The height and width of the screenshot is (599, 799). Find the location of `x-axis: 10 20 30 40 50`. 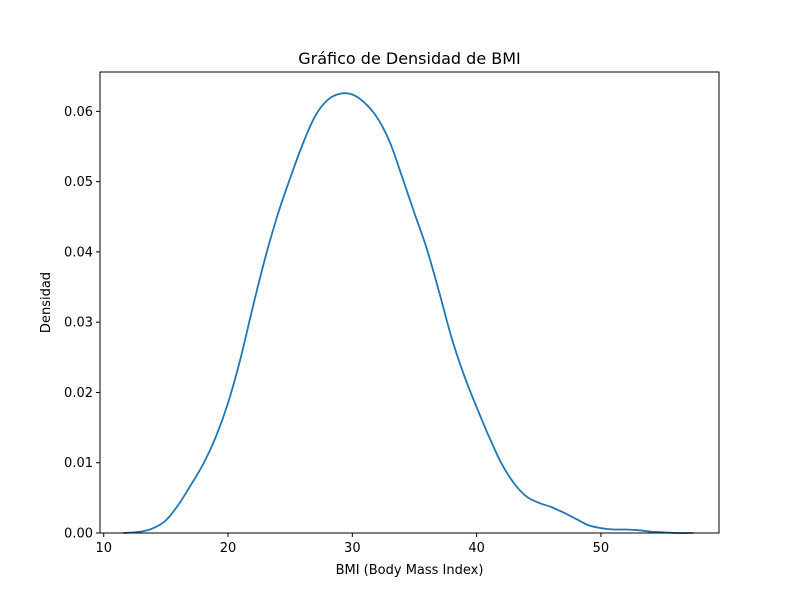

x-axis: 10 20 30 40 50 is located at coordinates (352, 544).